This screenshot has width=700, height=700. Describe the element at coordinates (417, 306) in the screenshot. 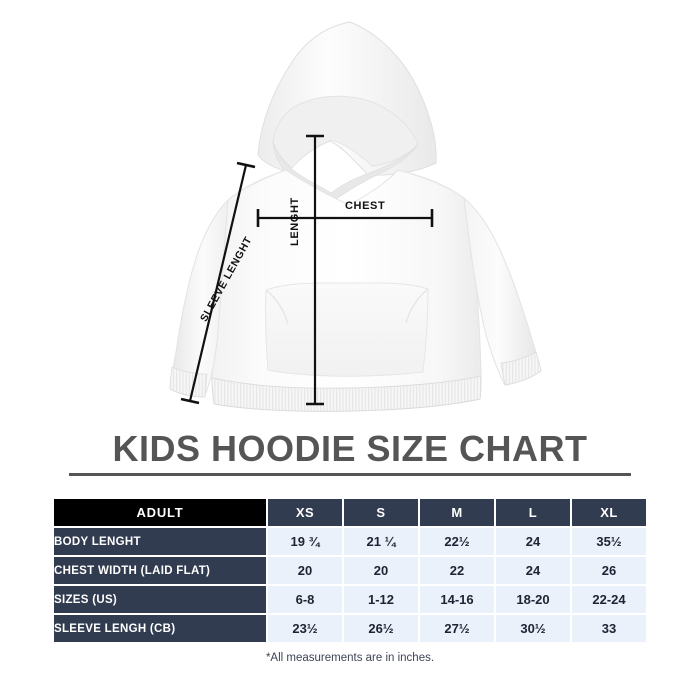

I see `pocket-right-opening` at that location.